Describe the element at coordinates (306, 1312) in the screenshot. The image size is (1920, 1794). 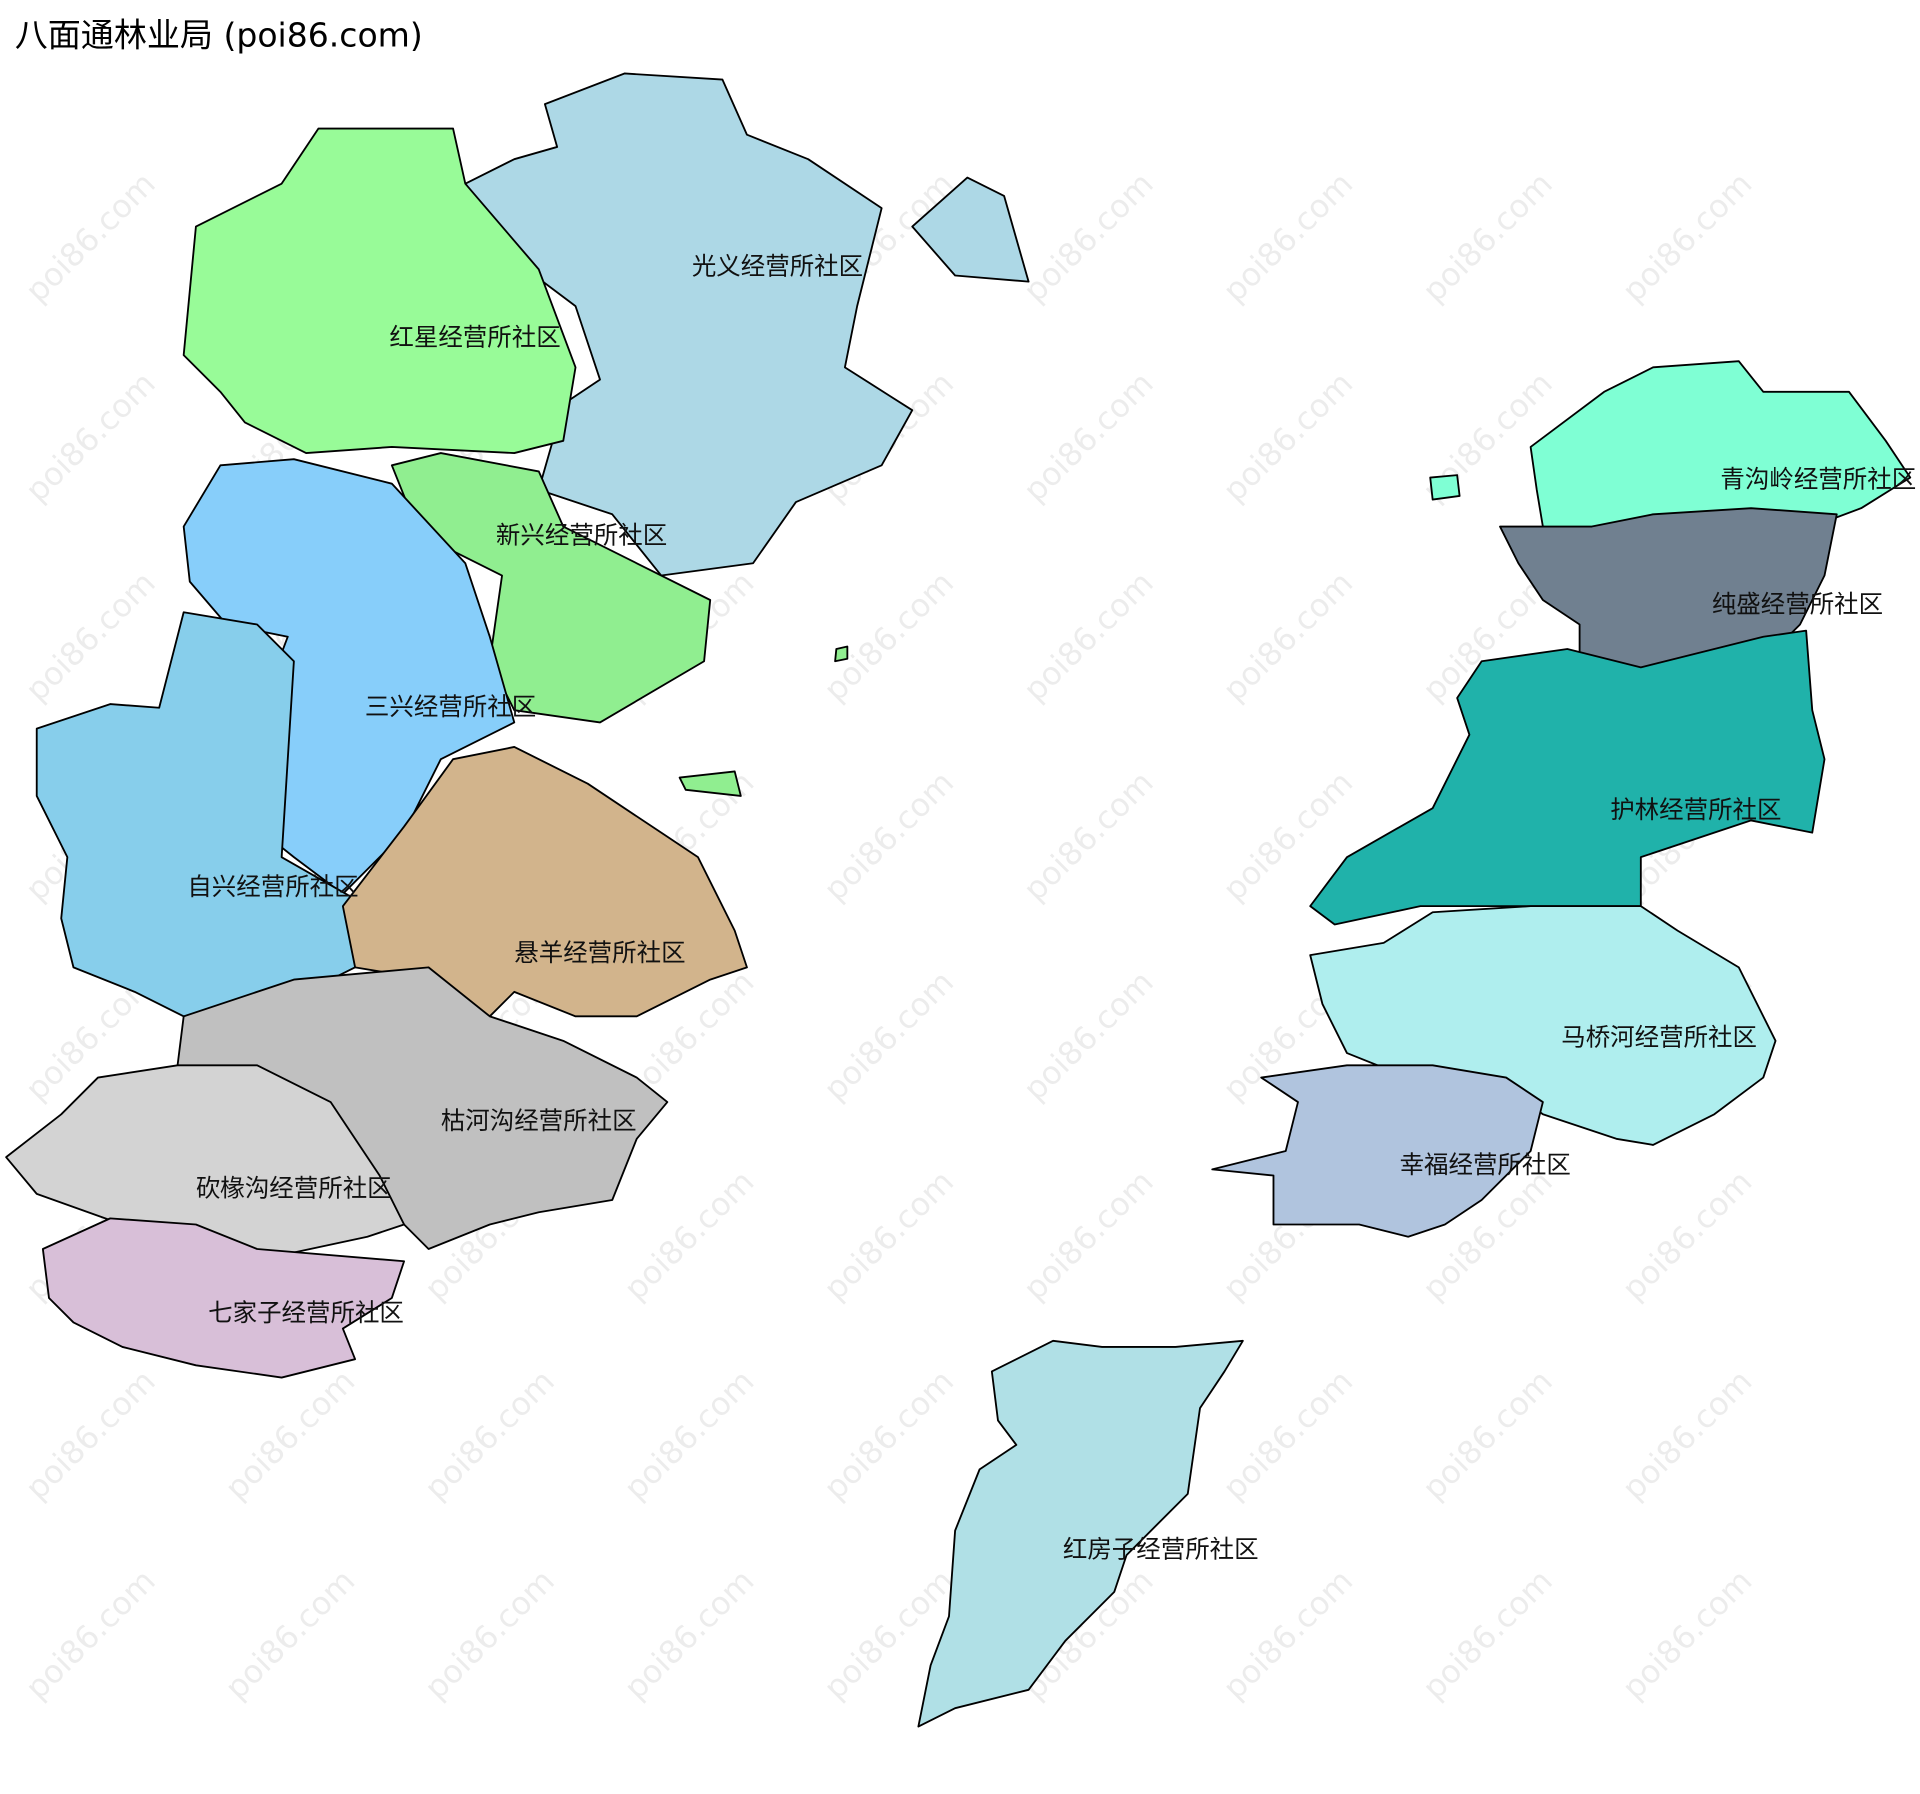
I see `region-label: 七家子经营所社区` at that location.